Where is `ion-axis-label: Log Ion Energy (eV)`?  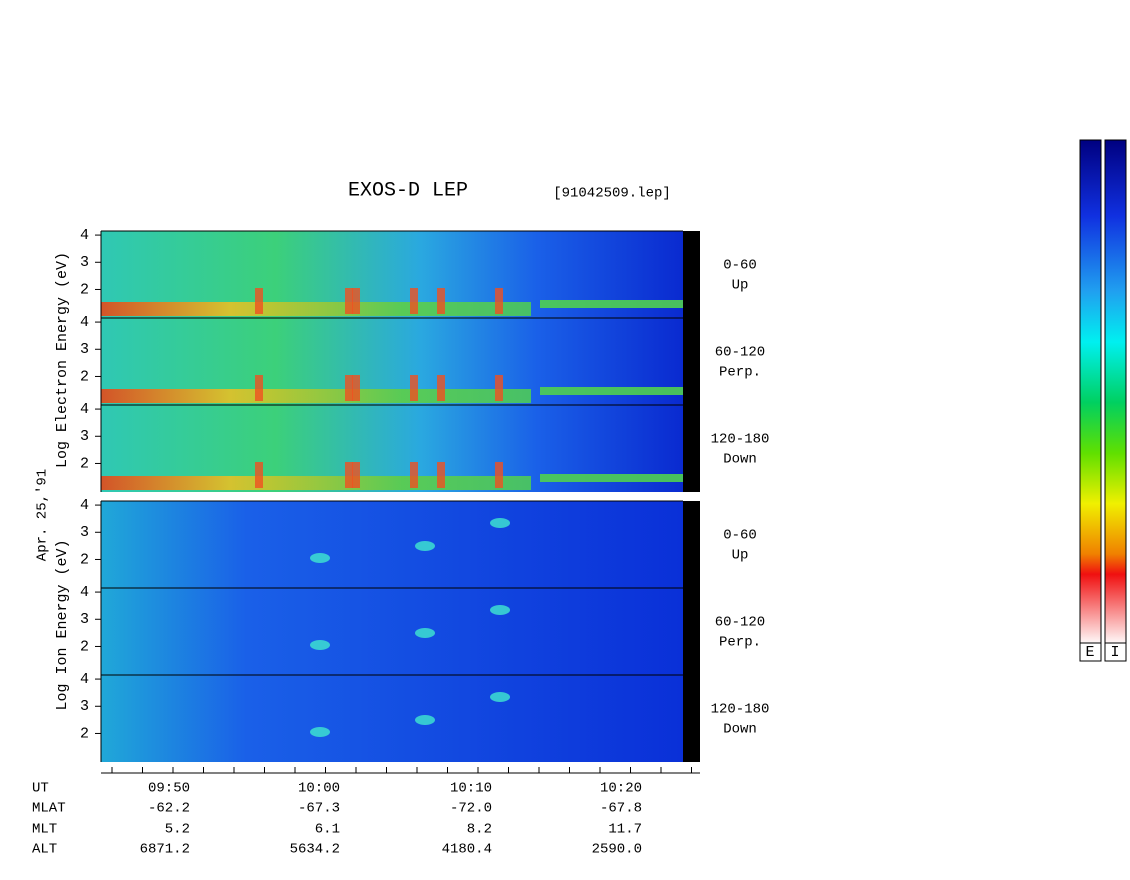
ion-axis-label: Log Ion Energy (eV) is located at coordinates (62, 624).